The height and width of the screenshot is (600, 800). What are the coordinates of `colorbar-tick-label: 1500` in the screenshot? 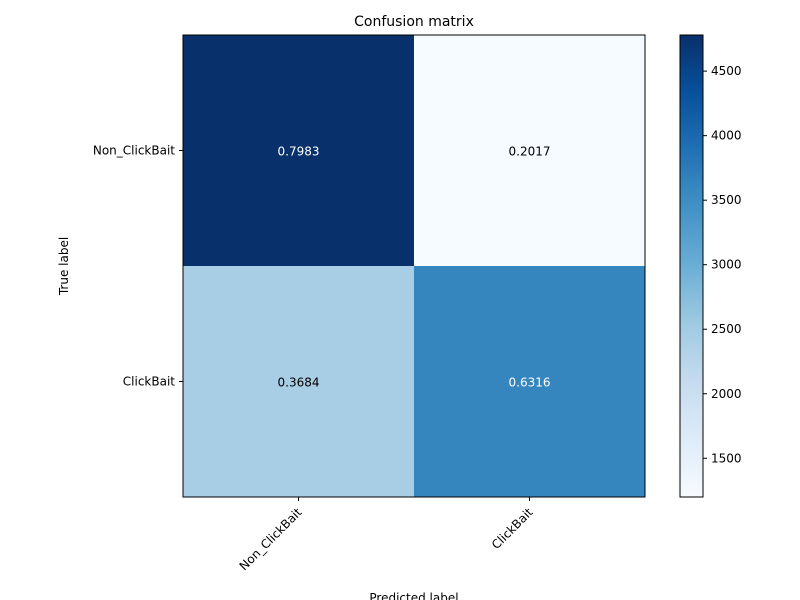 It's located at (726, 458).